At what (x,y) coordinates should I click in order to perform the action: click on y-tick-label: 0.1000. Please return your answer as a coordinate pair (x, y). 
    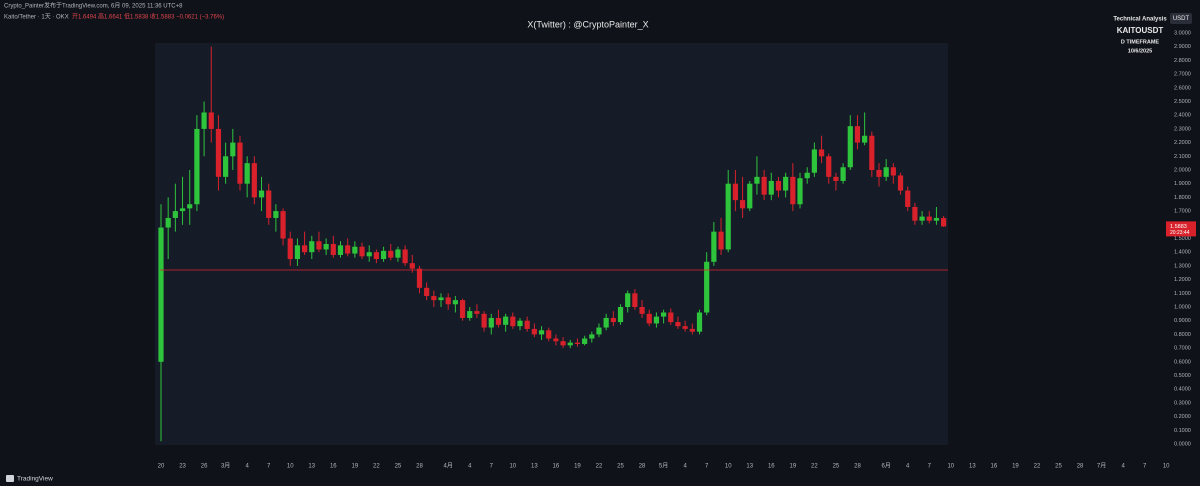
    Looking at the image, I should click on (1182, 431).